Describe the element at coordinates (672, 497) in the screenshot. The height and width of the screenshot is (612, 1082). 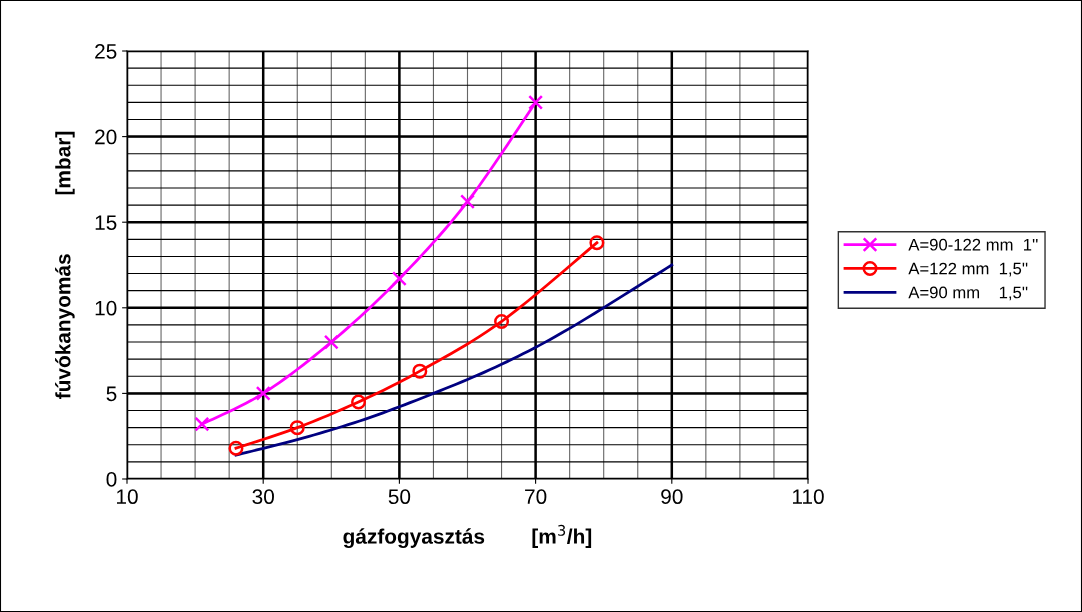
I see `x-tick-label: 90` at that location.